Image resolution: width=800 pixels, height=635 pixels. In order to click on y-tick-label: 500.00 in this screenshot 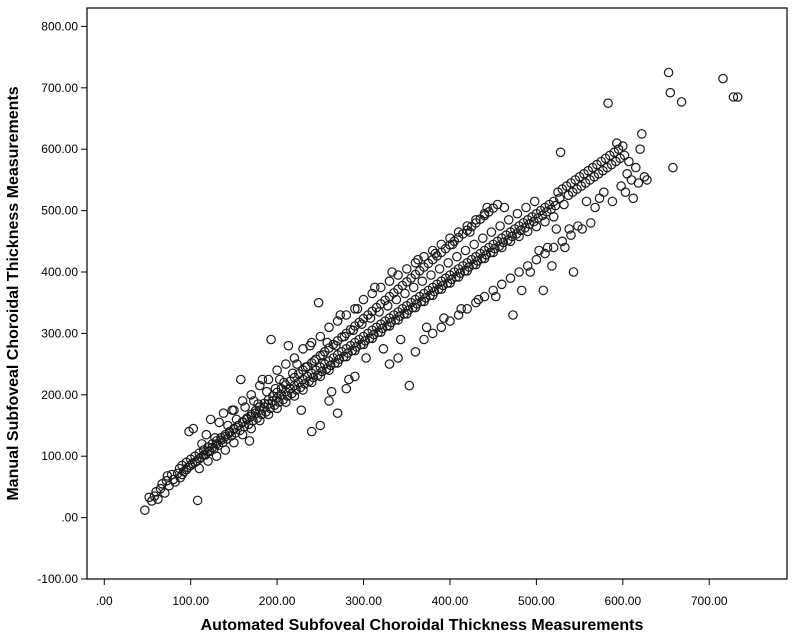, I will do `click(59, 211)`.